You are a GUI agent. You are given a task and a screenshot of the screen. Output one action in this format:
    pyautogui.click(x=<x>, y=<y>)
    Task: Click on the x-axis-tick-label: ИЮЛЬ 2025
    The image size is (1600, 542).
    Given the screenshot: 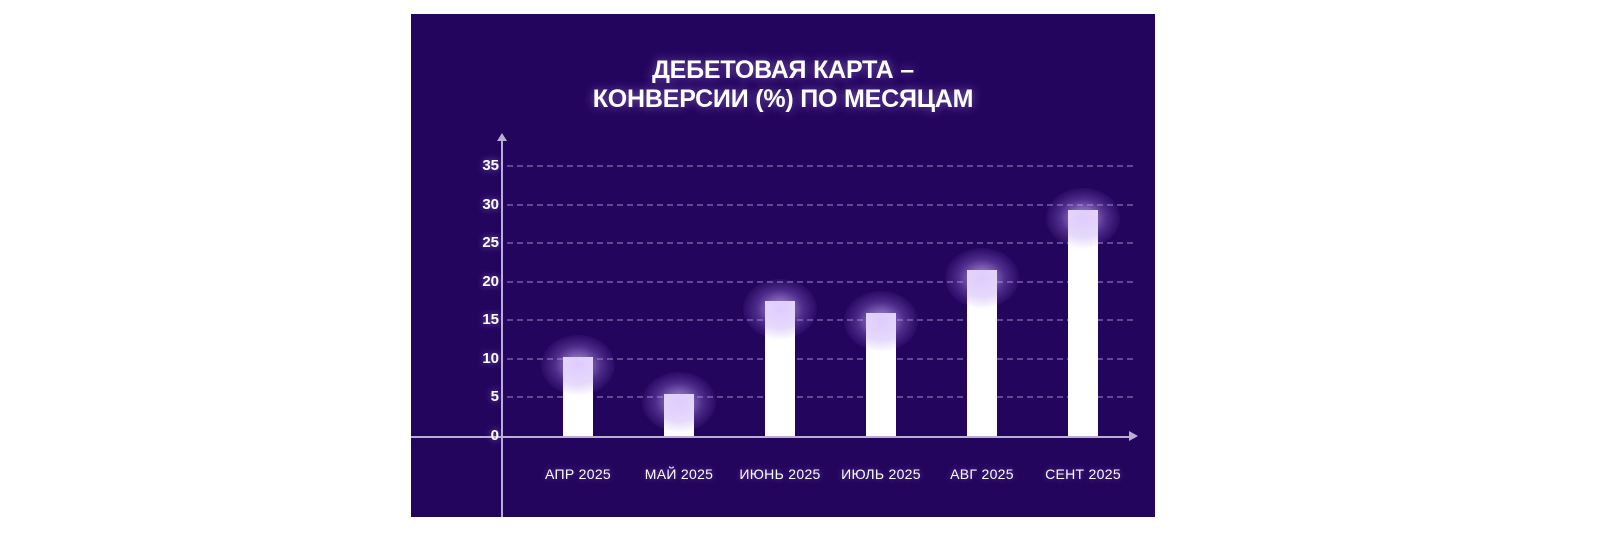 What is the action you would take?
    pyautogui.click(x=881, y=474)
    